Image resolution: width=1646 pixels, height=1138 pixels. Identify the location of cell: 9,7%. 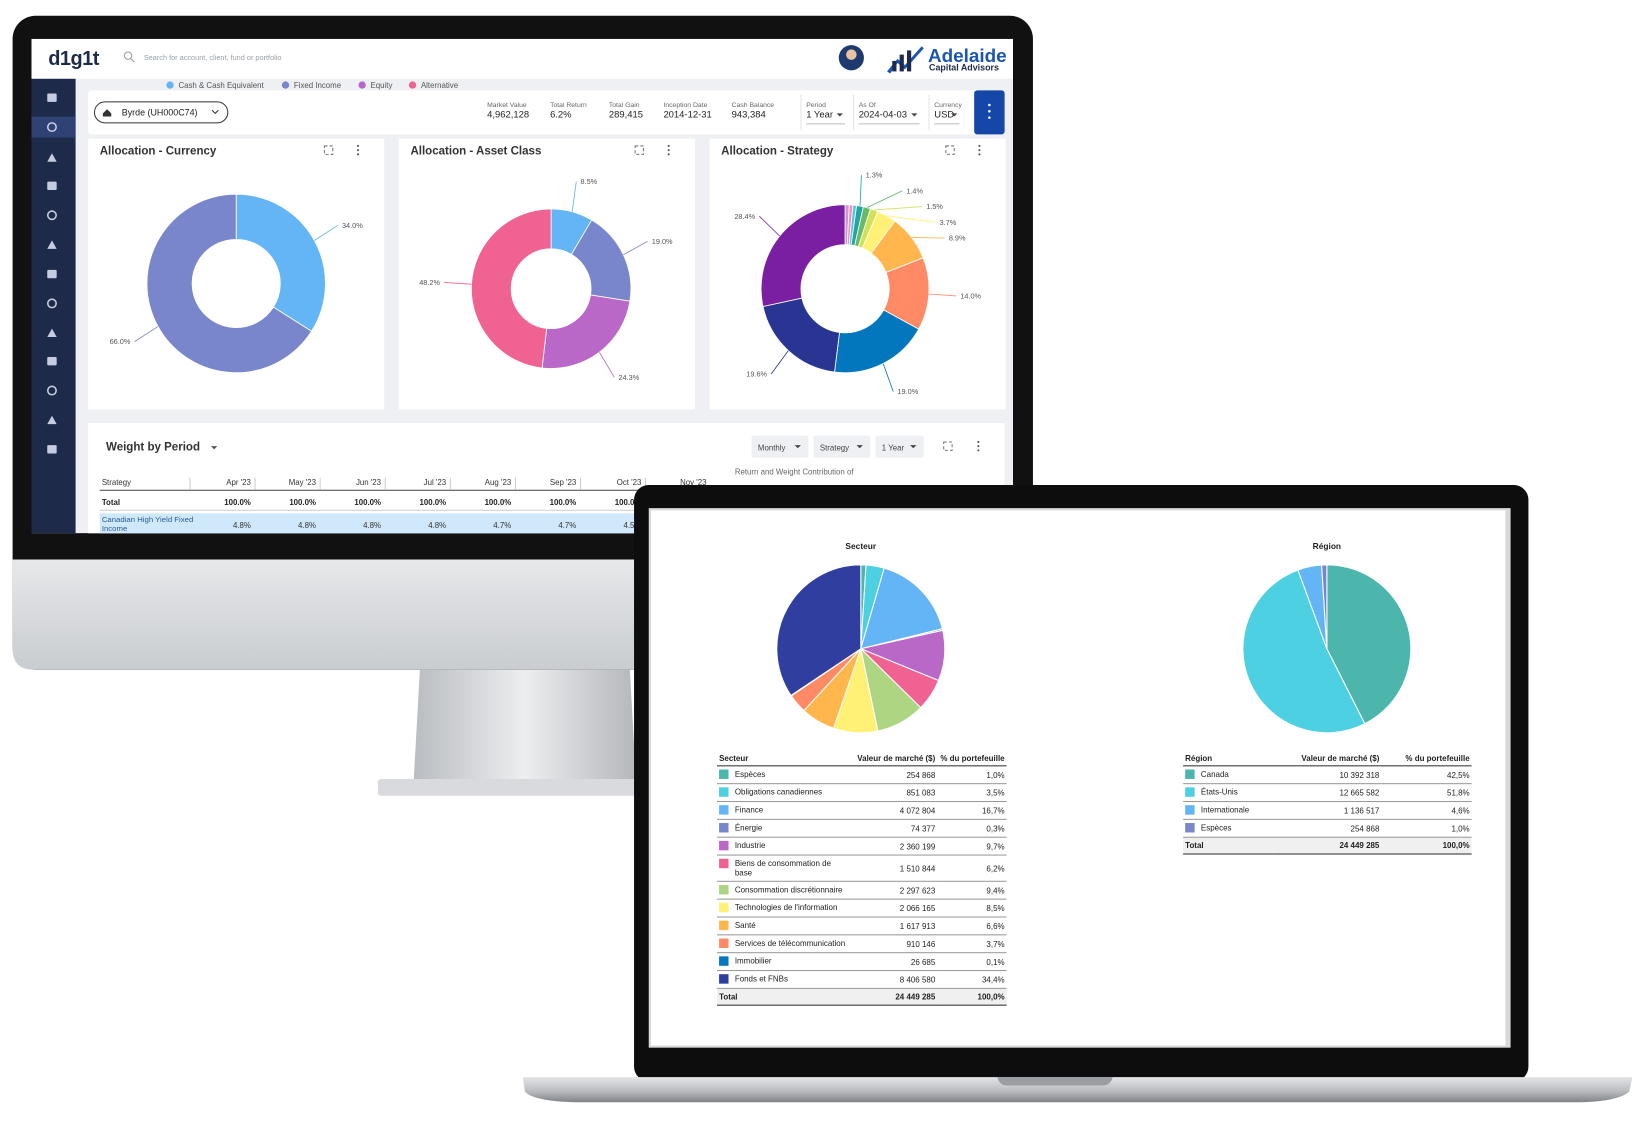
(972, 846).